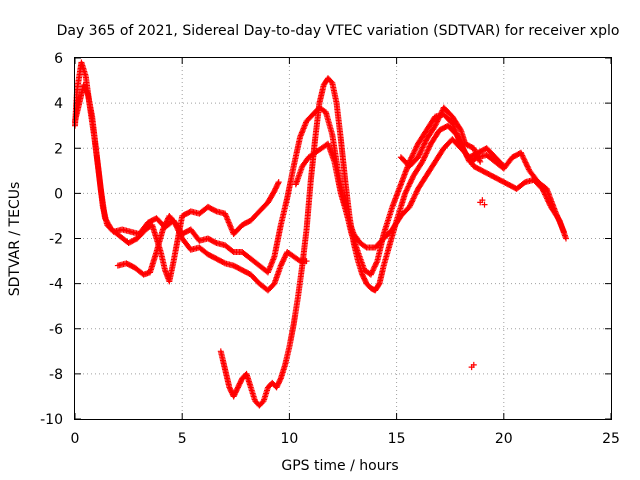 The width and height of the screenshot is (640, 480). I want to click on x-tick-label: 25, so click(611, 439).